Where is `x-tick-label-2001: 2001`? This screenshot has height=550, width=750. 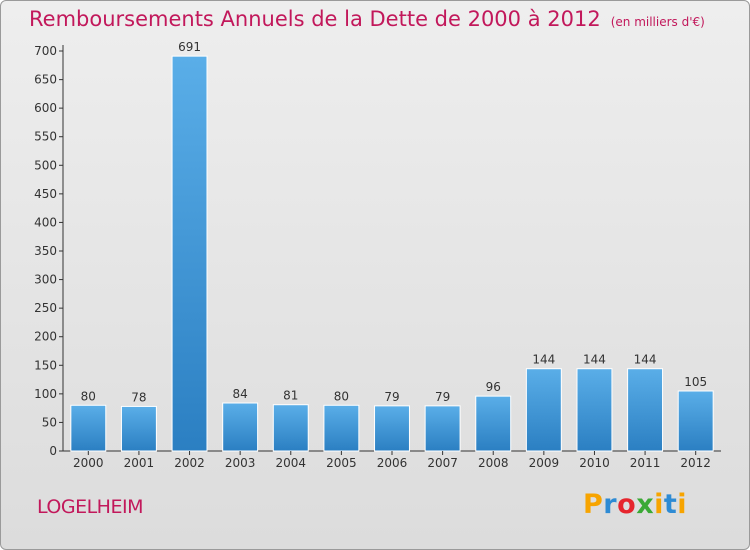 x-tick-label-2001: 2001 is located at coordinates (139, 463).